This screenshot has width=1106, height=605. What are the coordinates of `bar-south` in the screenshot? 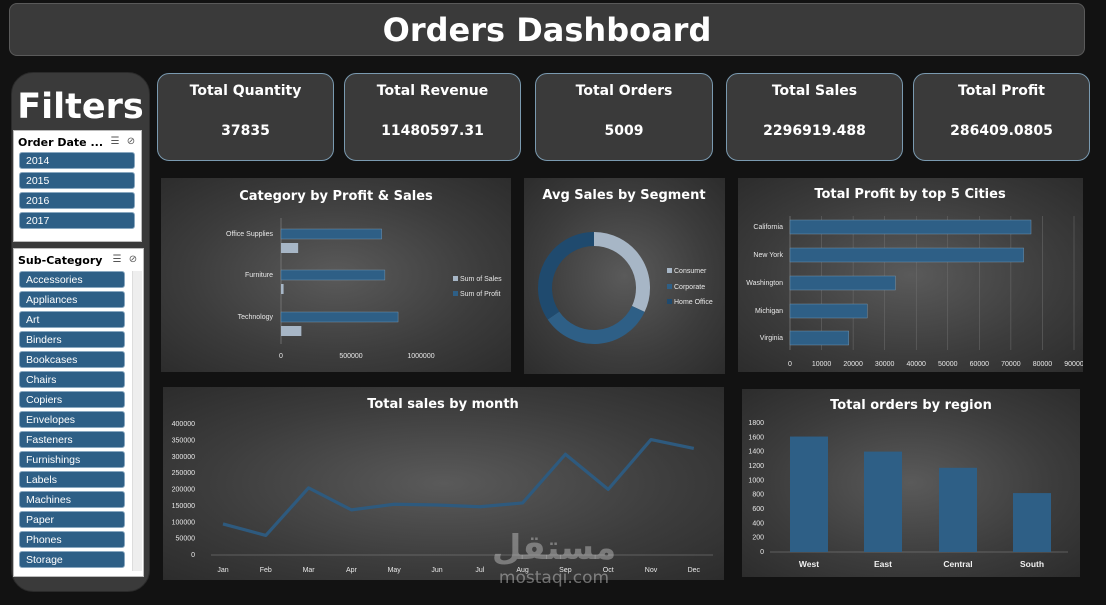 It's located at (1032, 522).